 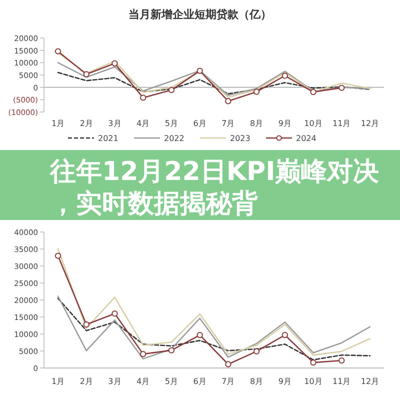 I want to click on legend-label: 2023, so click(x=240, y=138).